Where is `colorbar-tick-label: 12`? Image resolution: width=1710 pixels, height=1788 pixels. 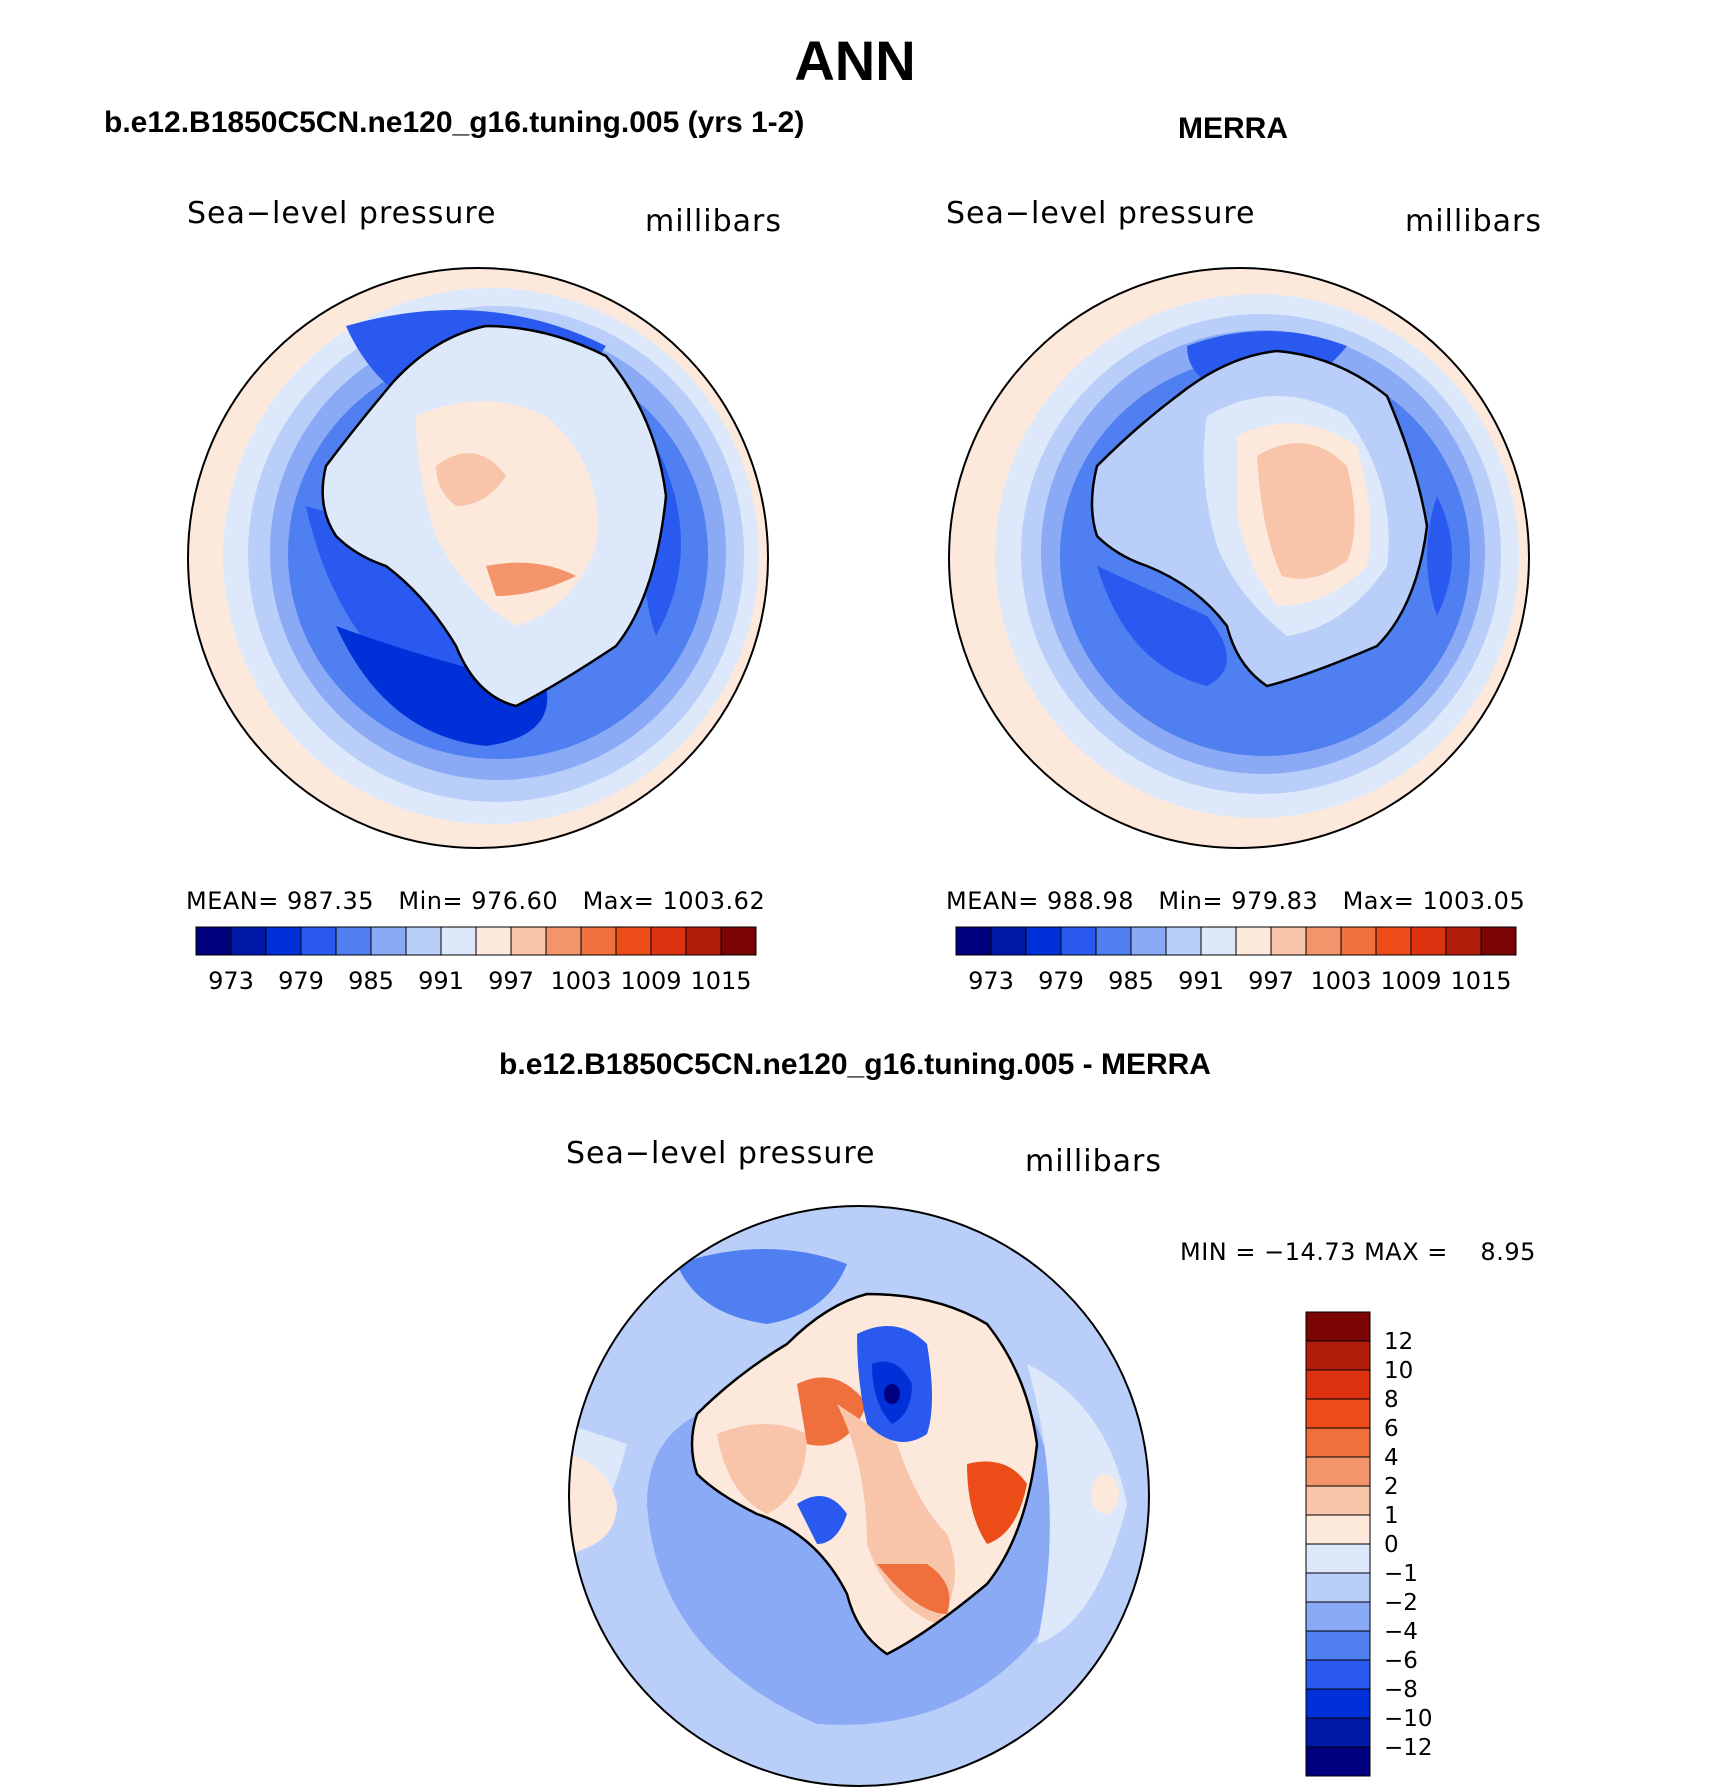
colorbar-tick-label: 12 is located at coordinates (1398, 1342).